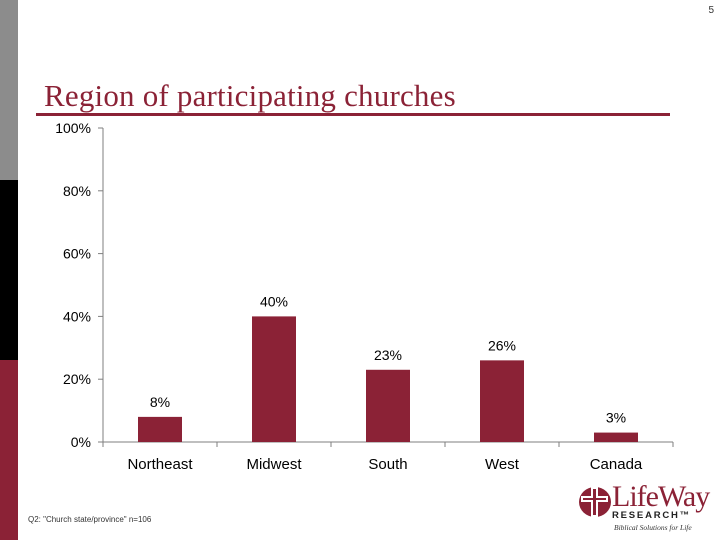 The height and width of the screenshot is (540, 720). What do you see at coordinates (250, 95) in the screenshot?
I see `chart-title: Region of participating churches` at bounding box center [250, 95].